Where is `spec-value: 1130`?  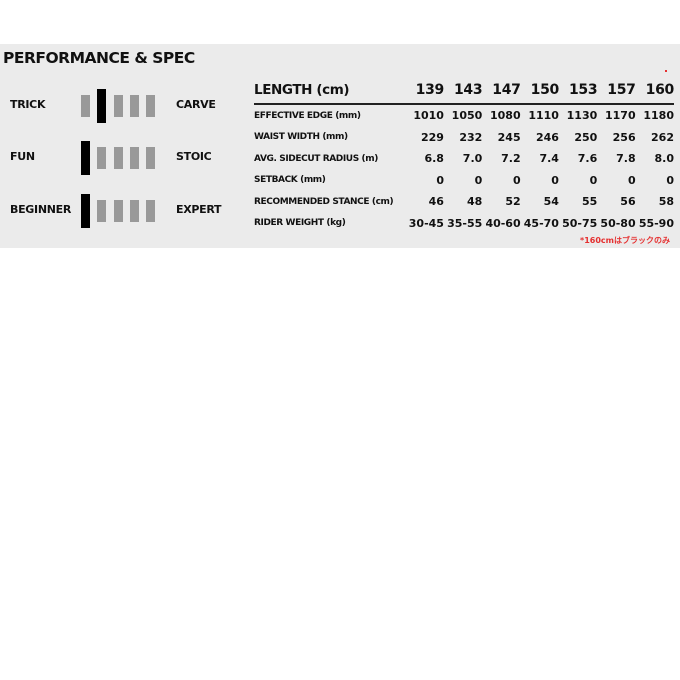 spec-value: 1130 is located at coordinates (582, 116).